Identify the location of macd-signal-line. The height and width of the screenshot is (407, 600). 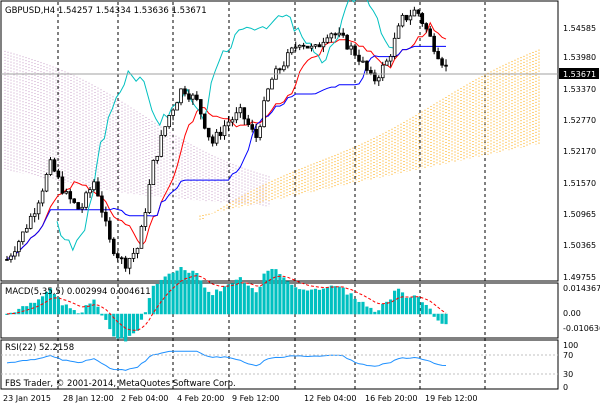
(226, 303).